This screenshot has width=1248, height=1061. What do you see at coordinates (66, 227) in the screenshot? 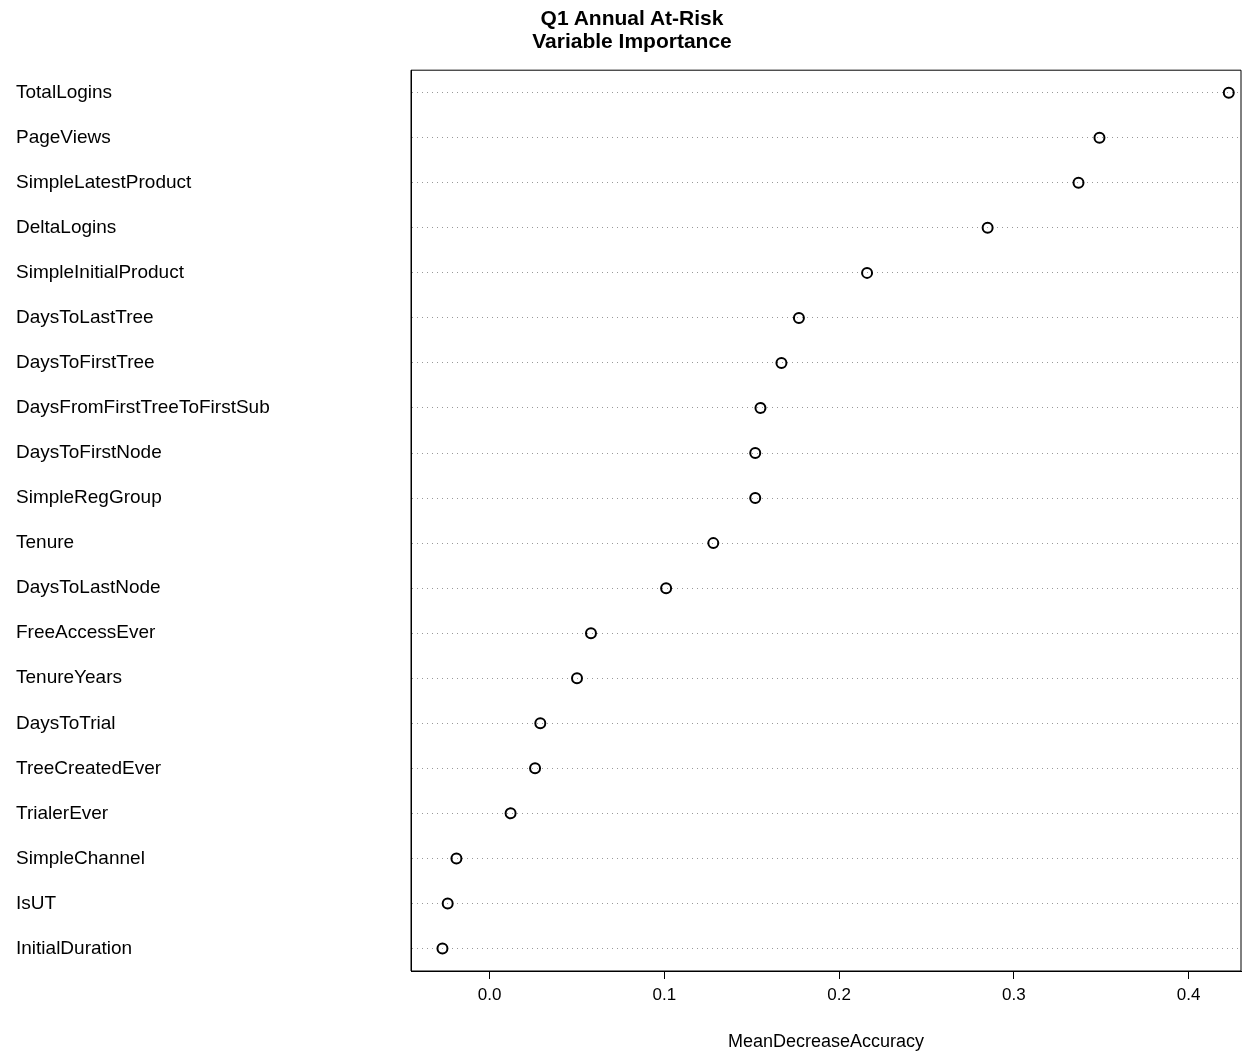
I see `y-tick-label: DeltaLogins` at bounding box center [66, 227].